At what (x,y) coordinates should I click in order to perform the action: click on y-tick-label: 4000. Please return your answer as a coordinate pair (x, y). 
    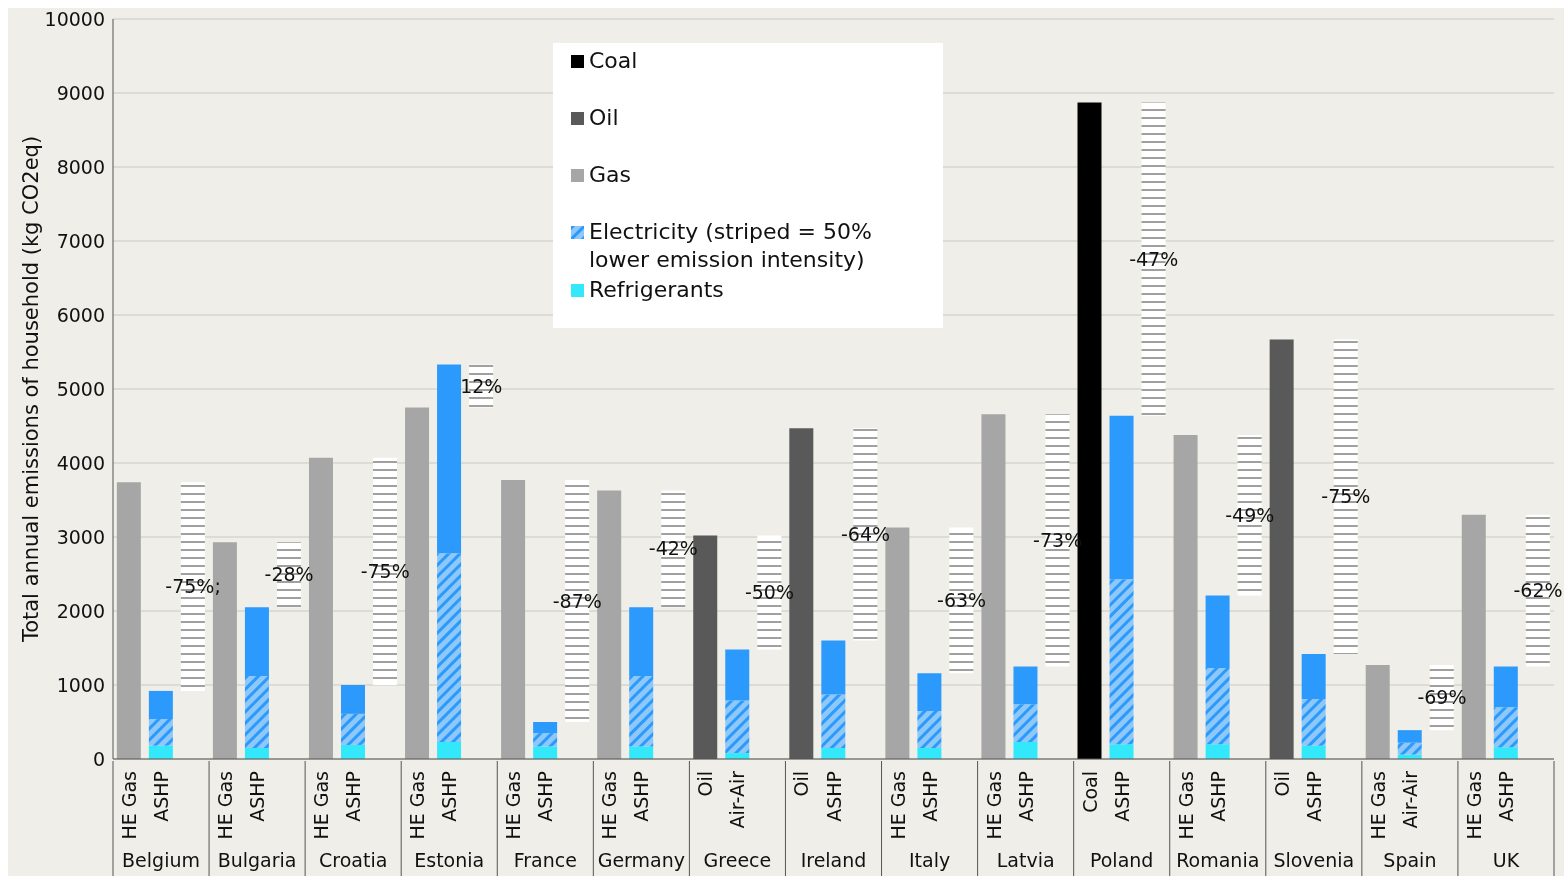
    Looking at the image, I should click on (80, 462).